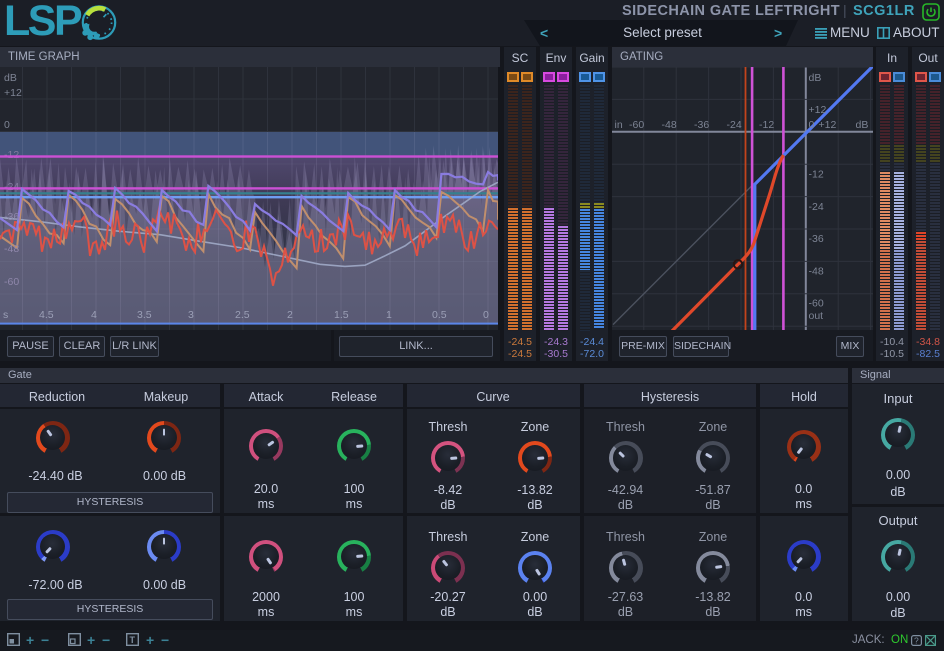  I want to click on svg-text: 1.5, so click(341, 315).